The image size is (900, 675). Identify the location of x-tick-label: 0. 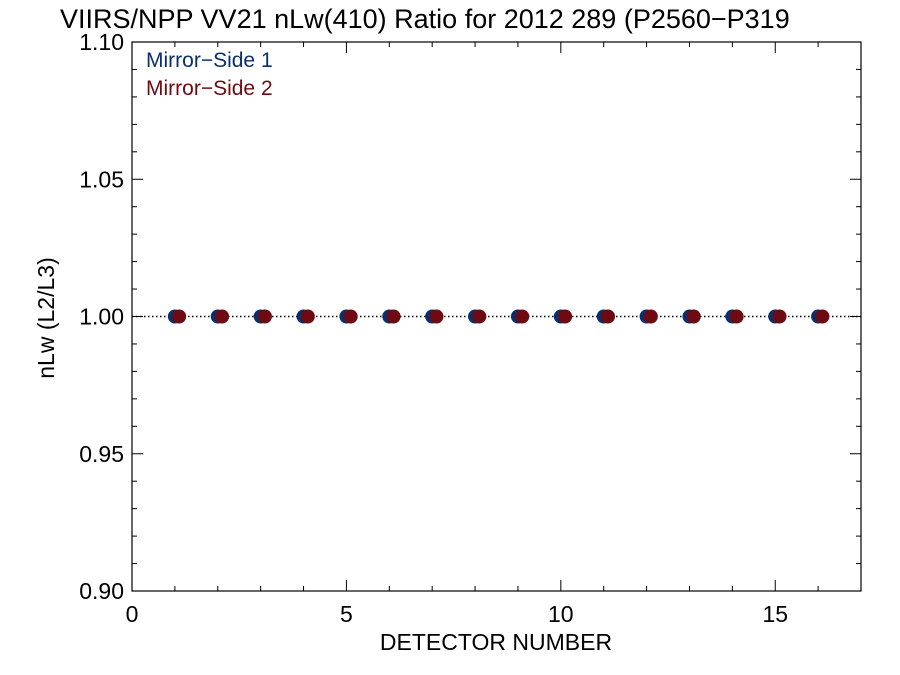
(132, 614).